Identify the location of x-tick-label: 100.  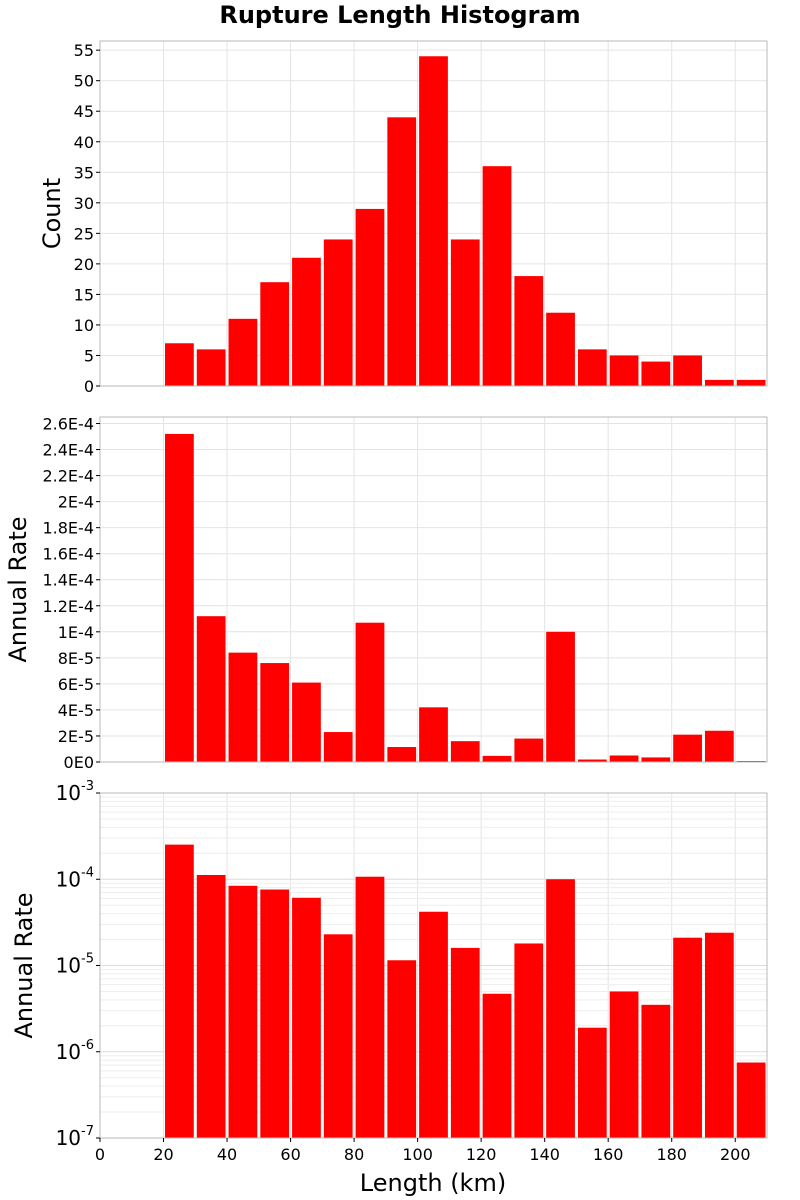
(417, 1154).